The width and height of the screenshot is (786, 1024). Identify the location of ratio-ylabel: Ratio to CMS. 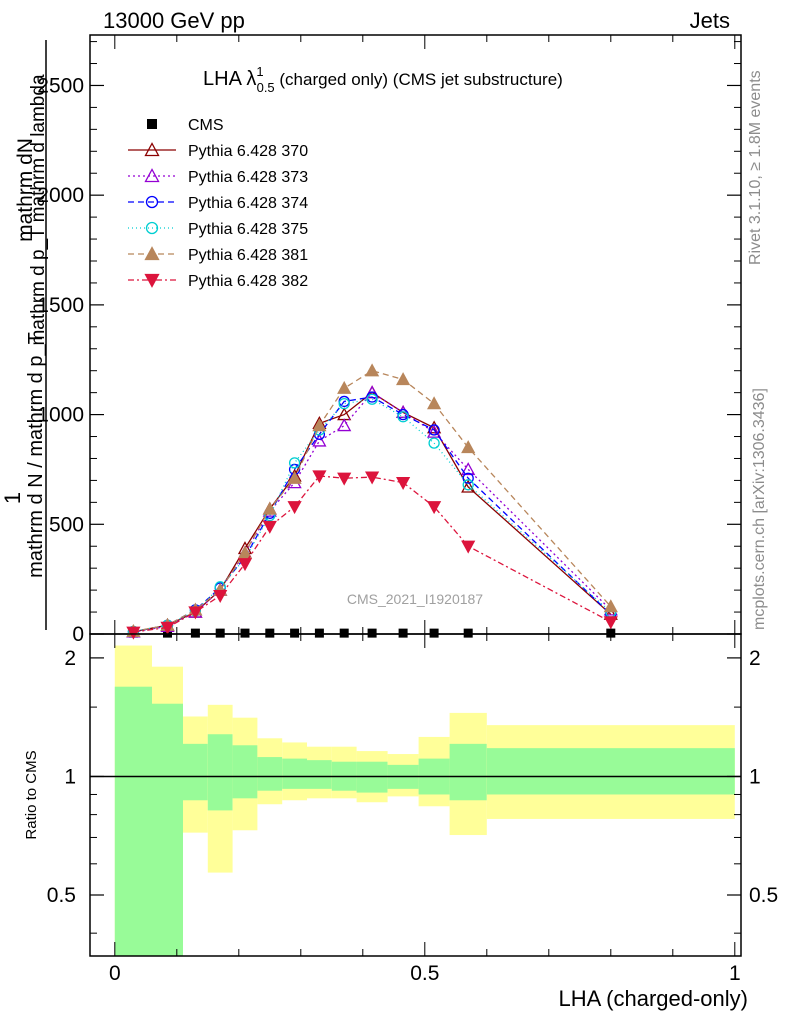
(31, 794).